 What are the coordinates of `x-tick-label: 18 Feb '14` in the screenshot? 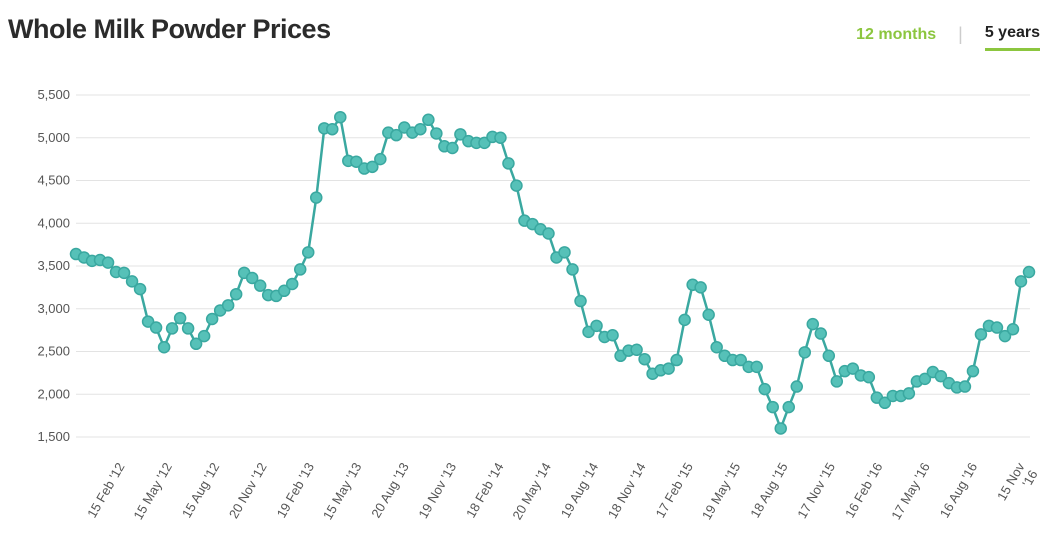 It's located at (485, 490).